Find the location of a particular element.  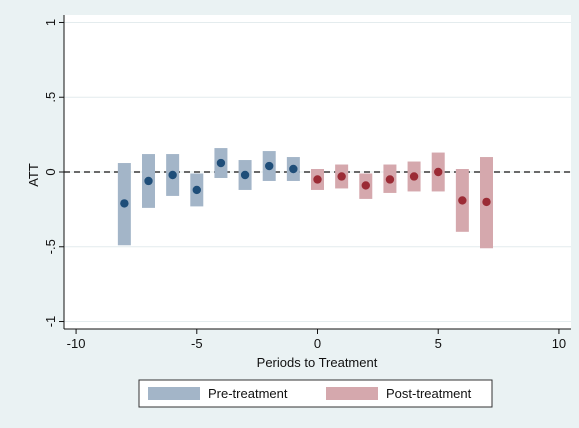

y-tick-label: -.5 is located at coordinates (50, 246).